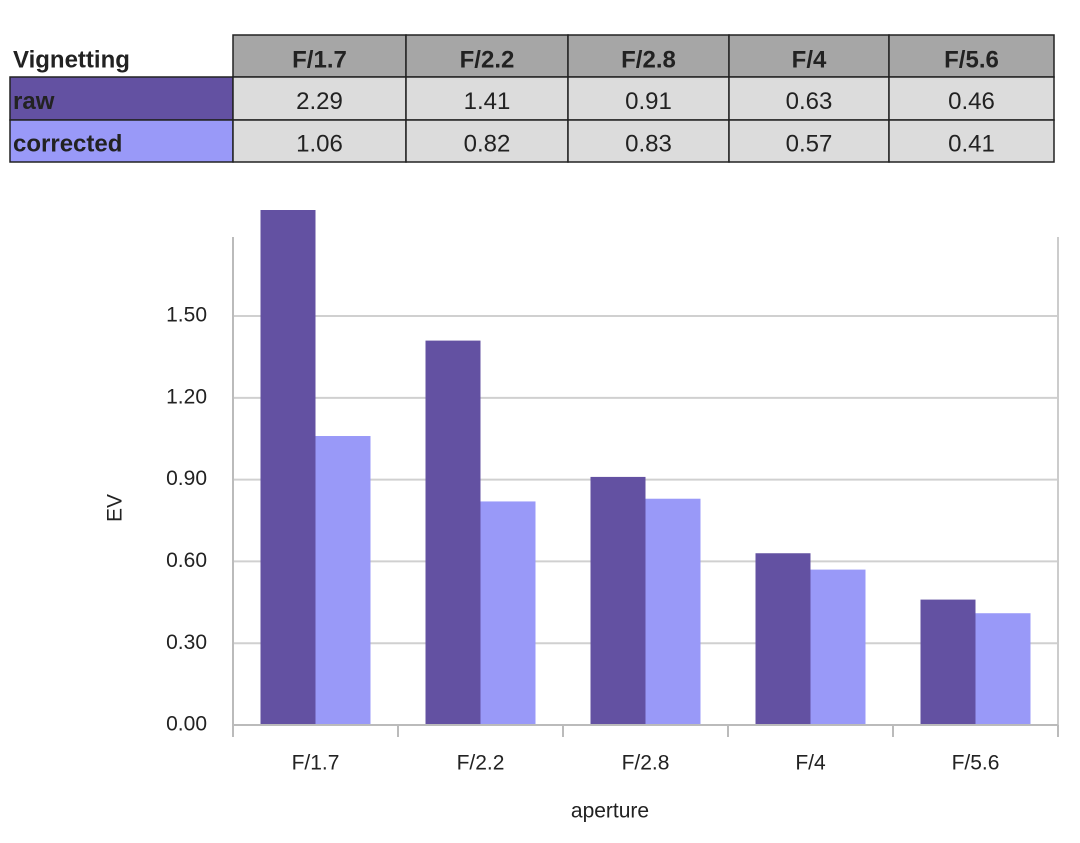 This screenshot has height=843, width=1080. I want to click on cell-value: 0.91, so click(648, 101).